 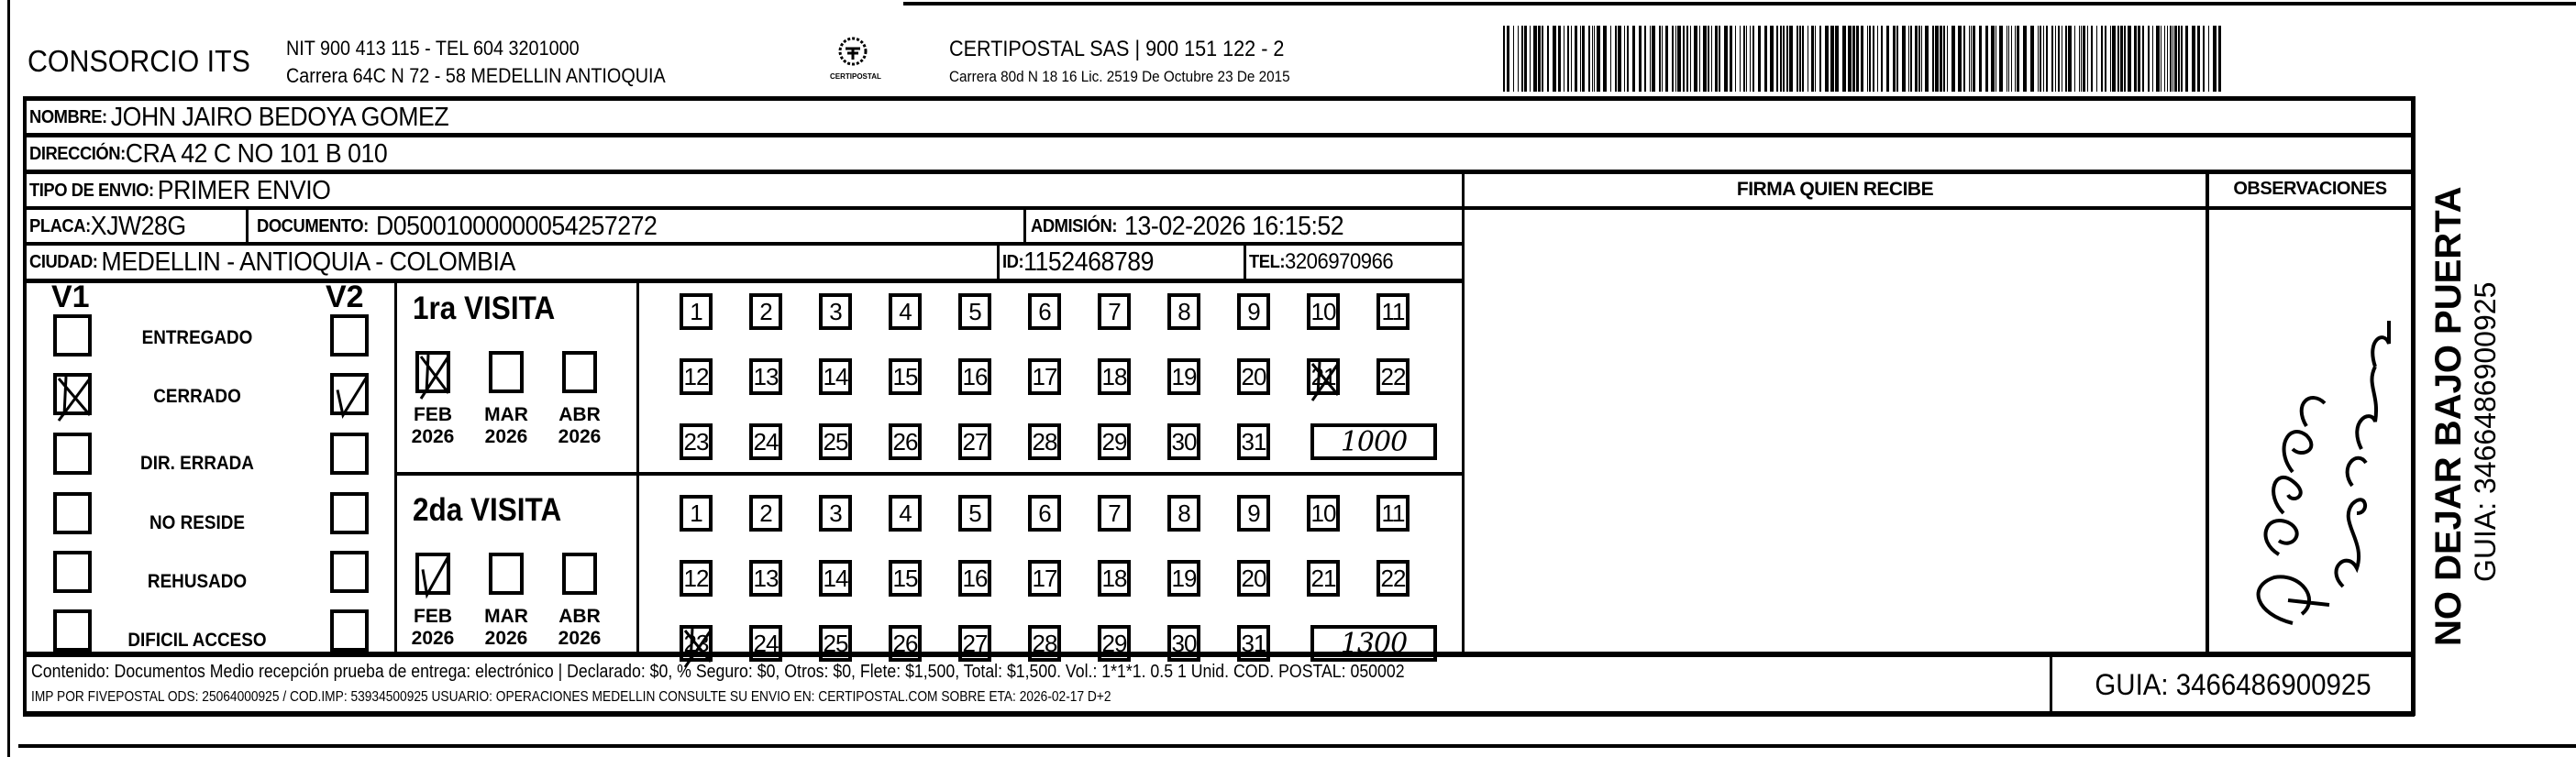 What do you see at coordinates (1373, 441) in the screenshot?
I see `time-box: 1000` at bounding box center [1373, 441].